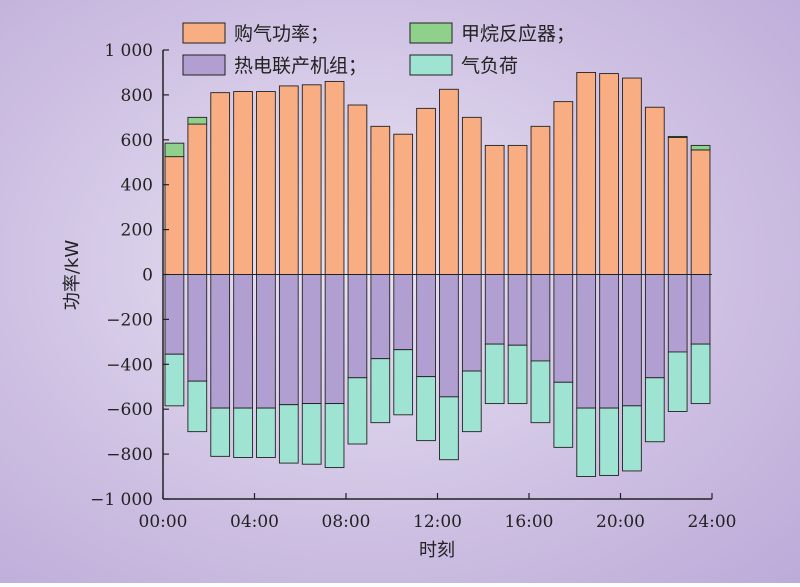  Describe the element at coordinates (378, 49) in the screenshot. I see `legend: 购气功率； 甲烷反应器； 热电联产机组； 气负荷` at that location.